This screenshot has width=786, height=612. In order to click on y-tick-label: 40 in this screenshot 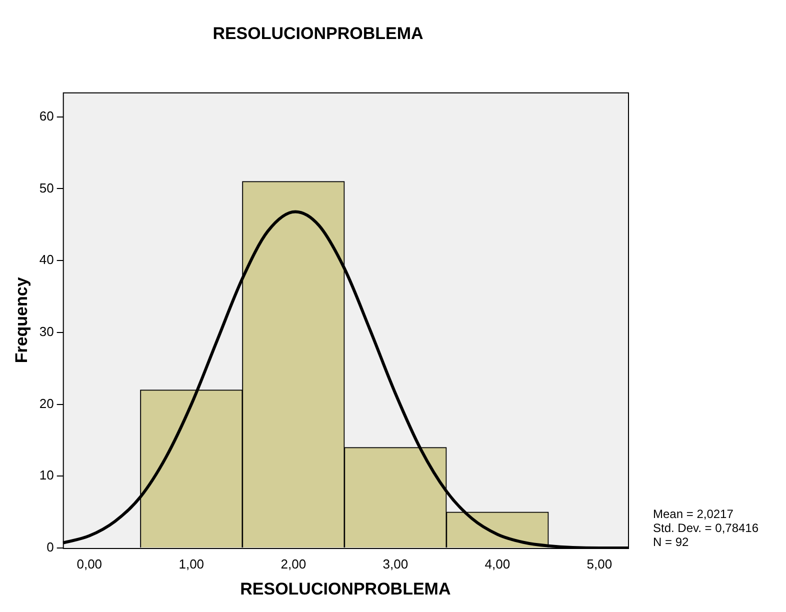, I will do `click(46, 260)`.